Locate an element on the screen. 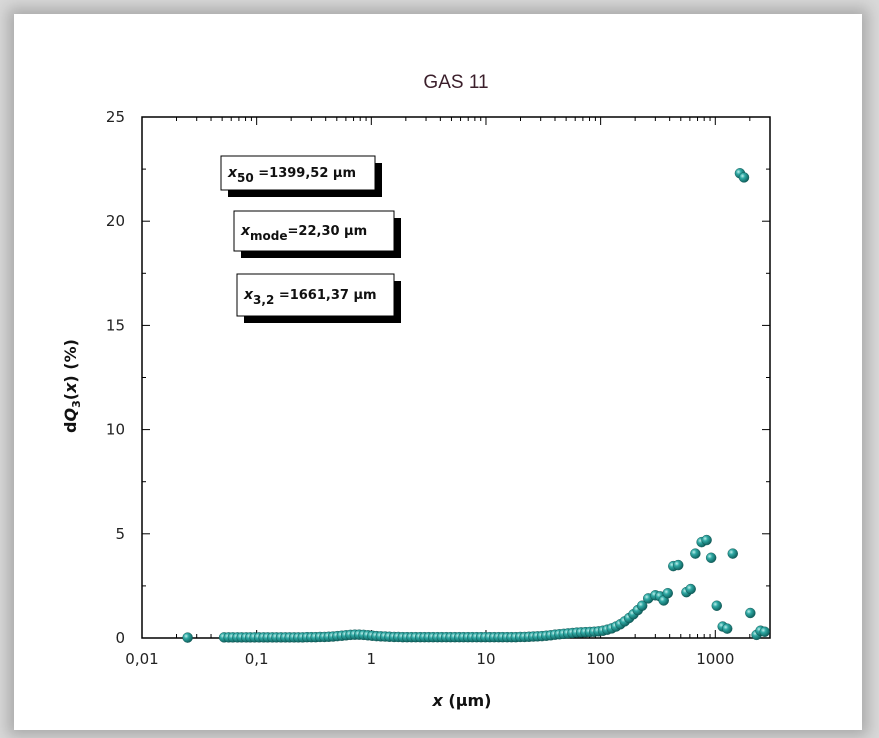  x-tick-label: 1000 is located at coordinates (715, 659).